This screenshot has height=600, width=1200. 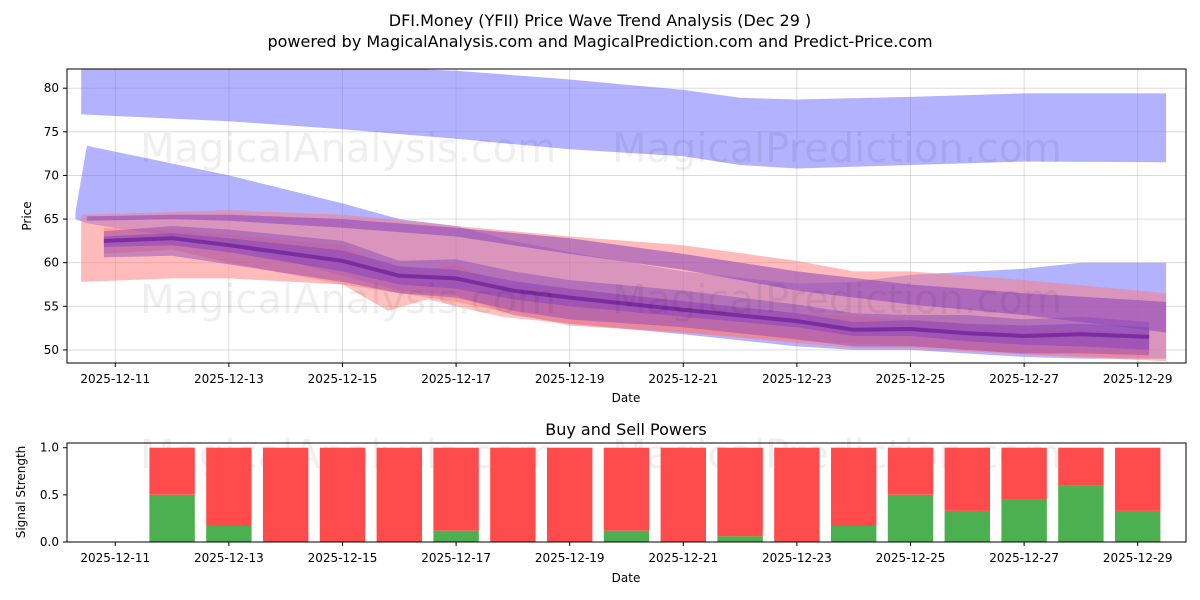 What do you see at coordinates (49, 542) in the screenshot?
I see `buy-sell-ytick-label-0: 0.0` at bounding box center [49, 542].